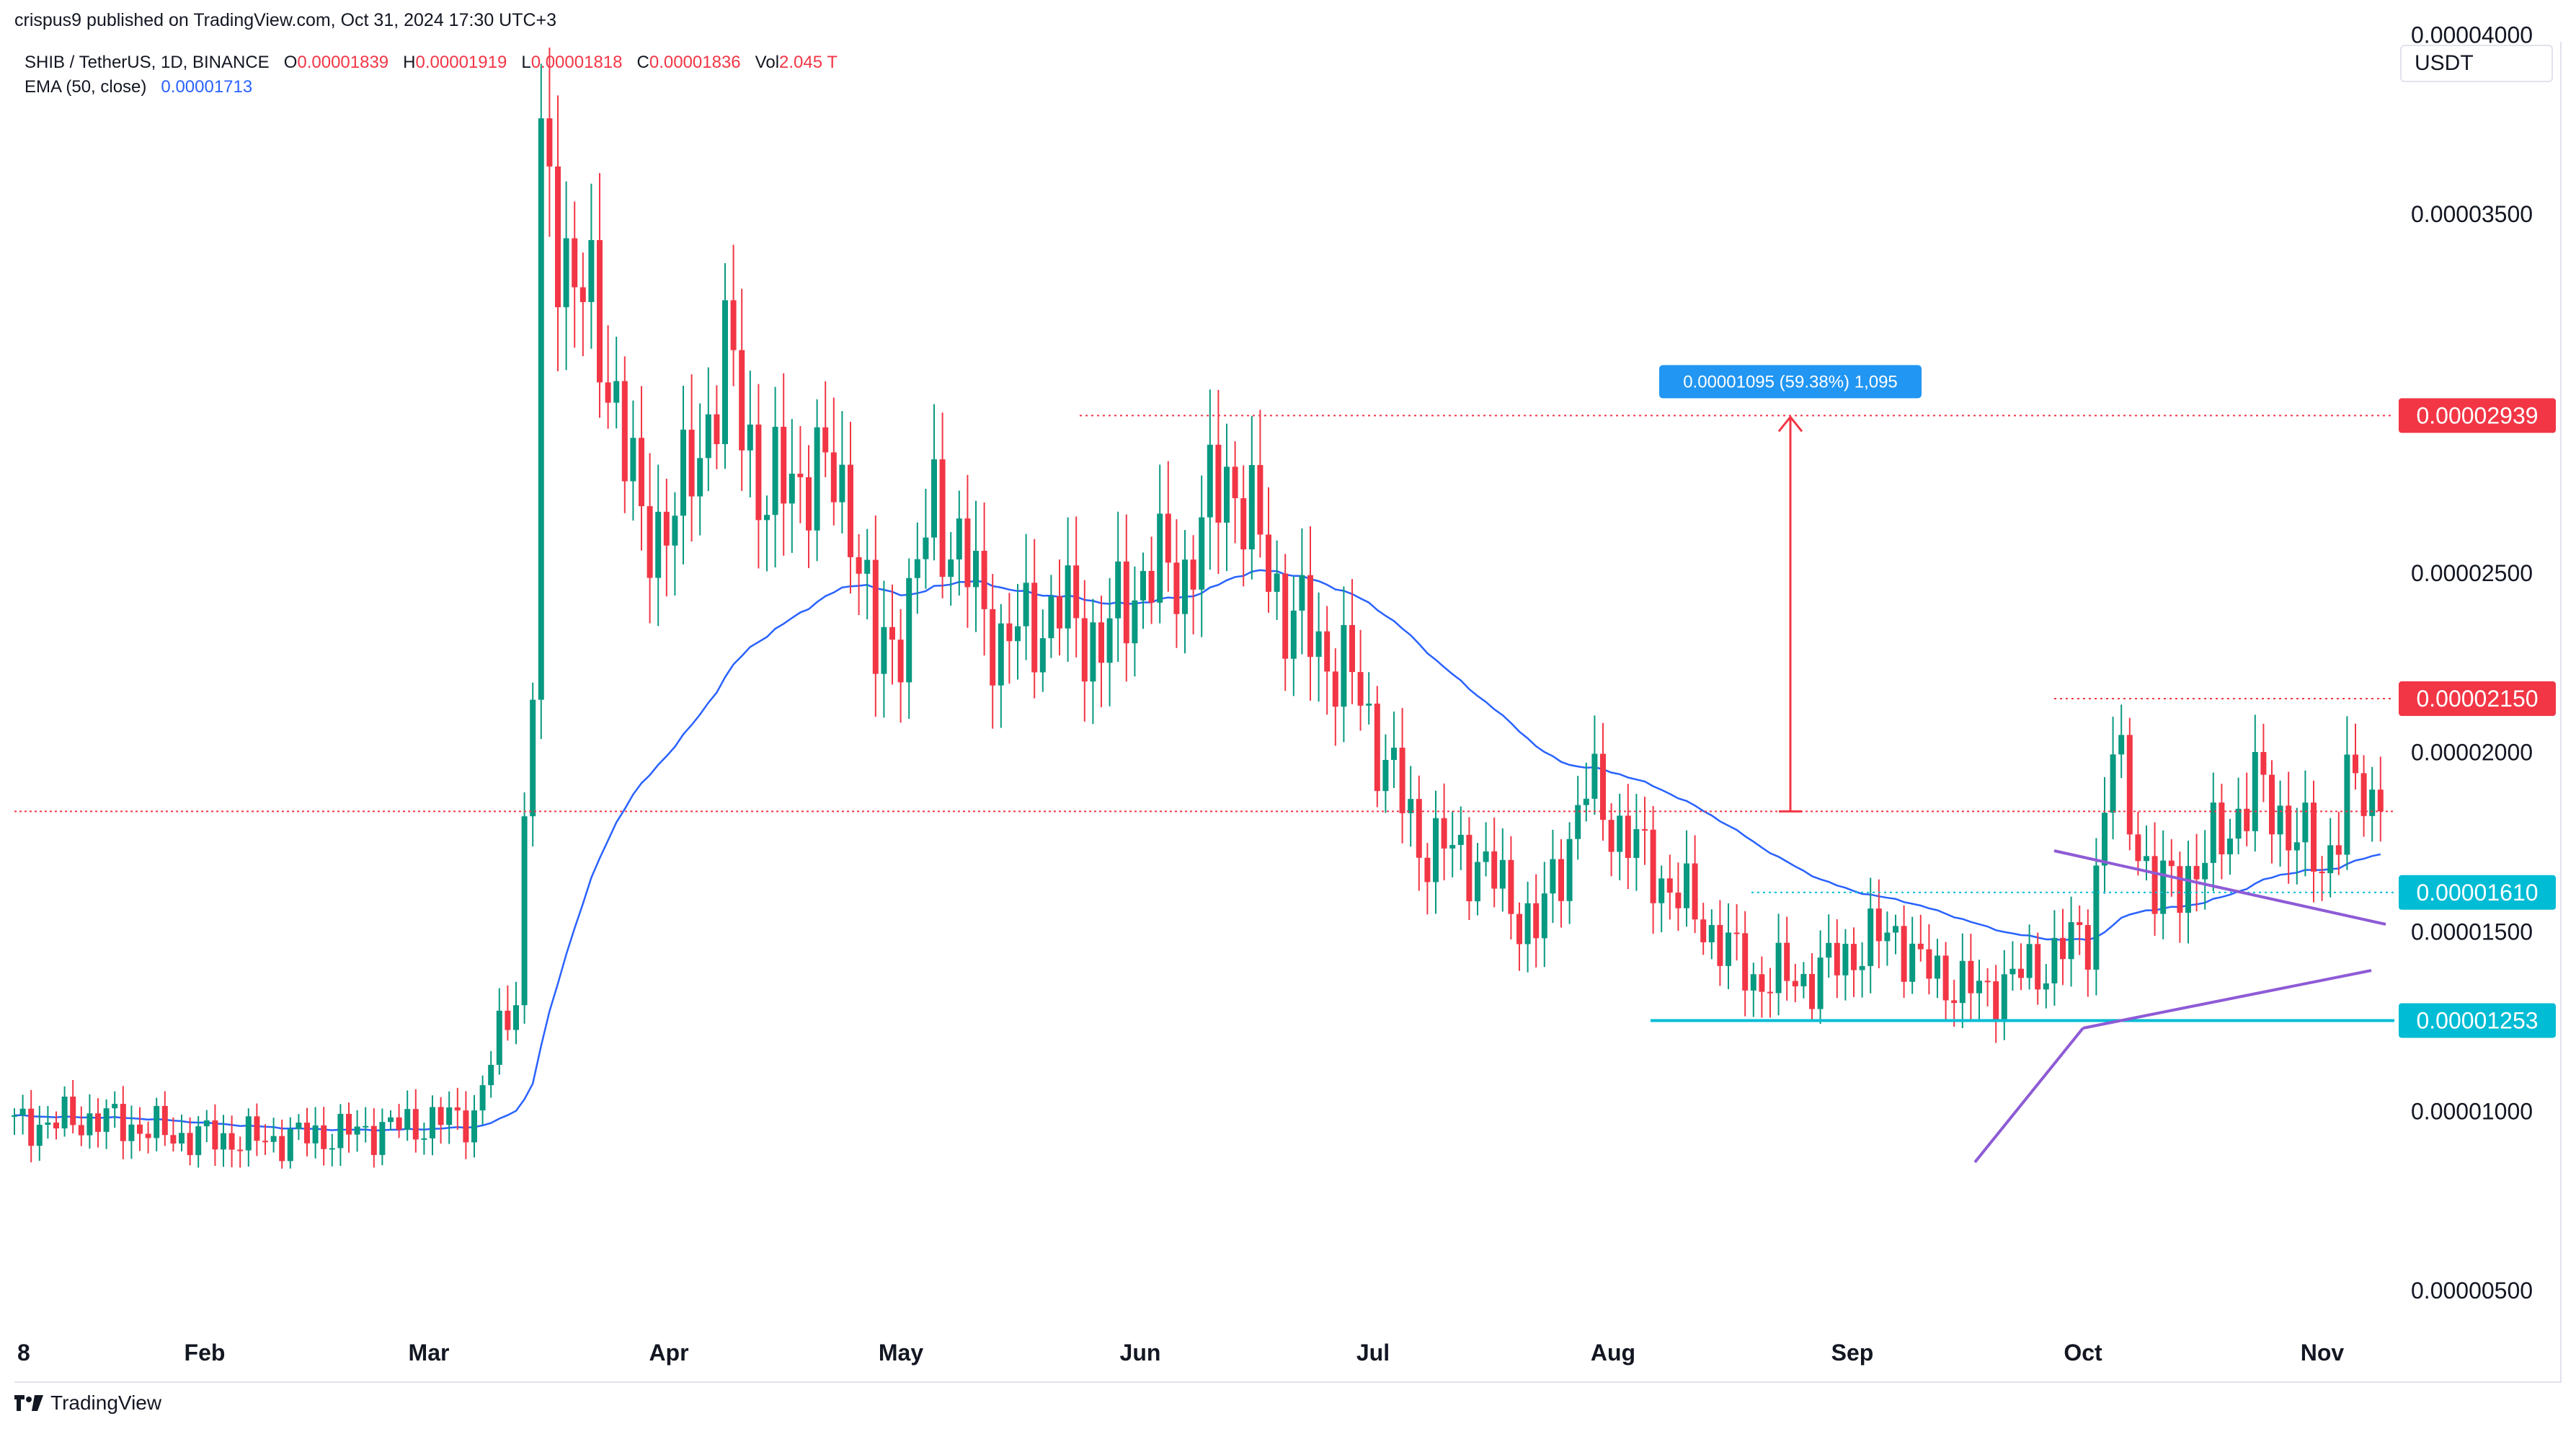 The width and height of the screenshot is (2576, 1429). I want to click on price-tag-label: 0.00001253, so click(2477, 1020).